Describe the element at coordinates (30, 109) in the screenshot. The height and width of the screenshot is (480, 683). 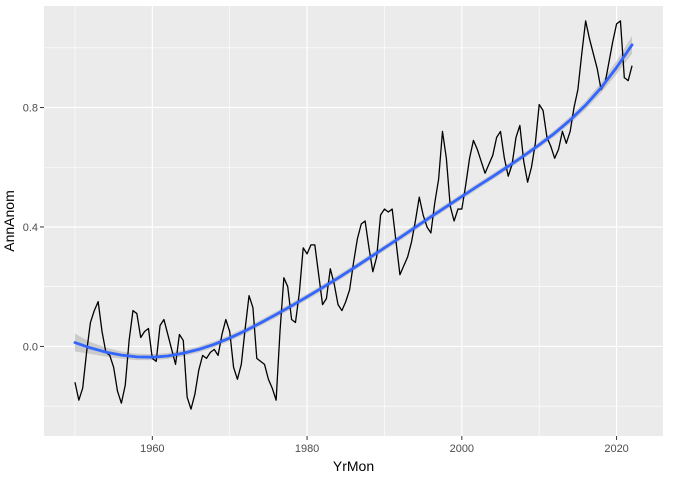
I see `y-tick-label: 0.8` at that location.